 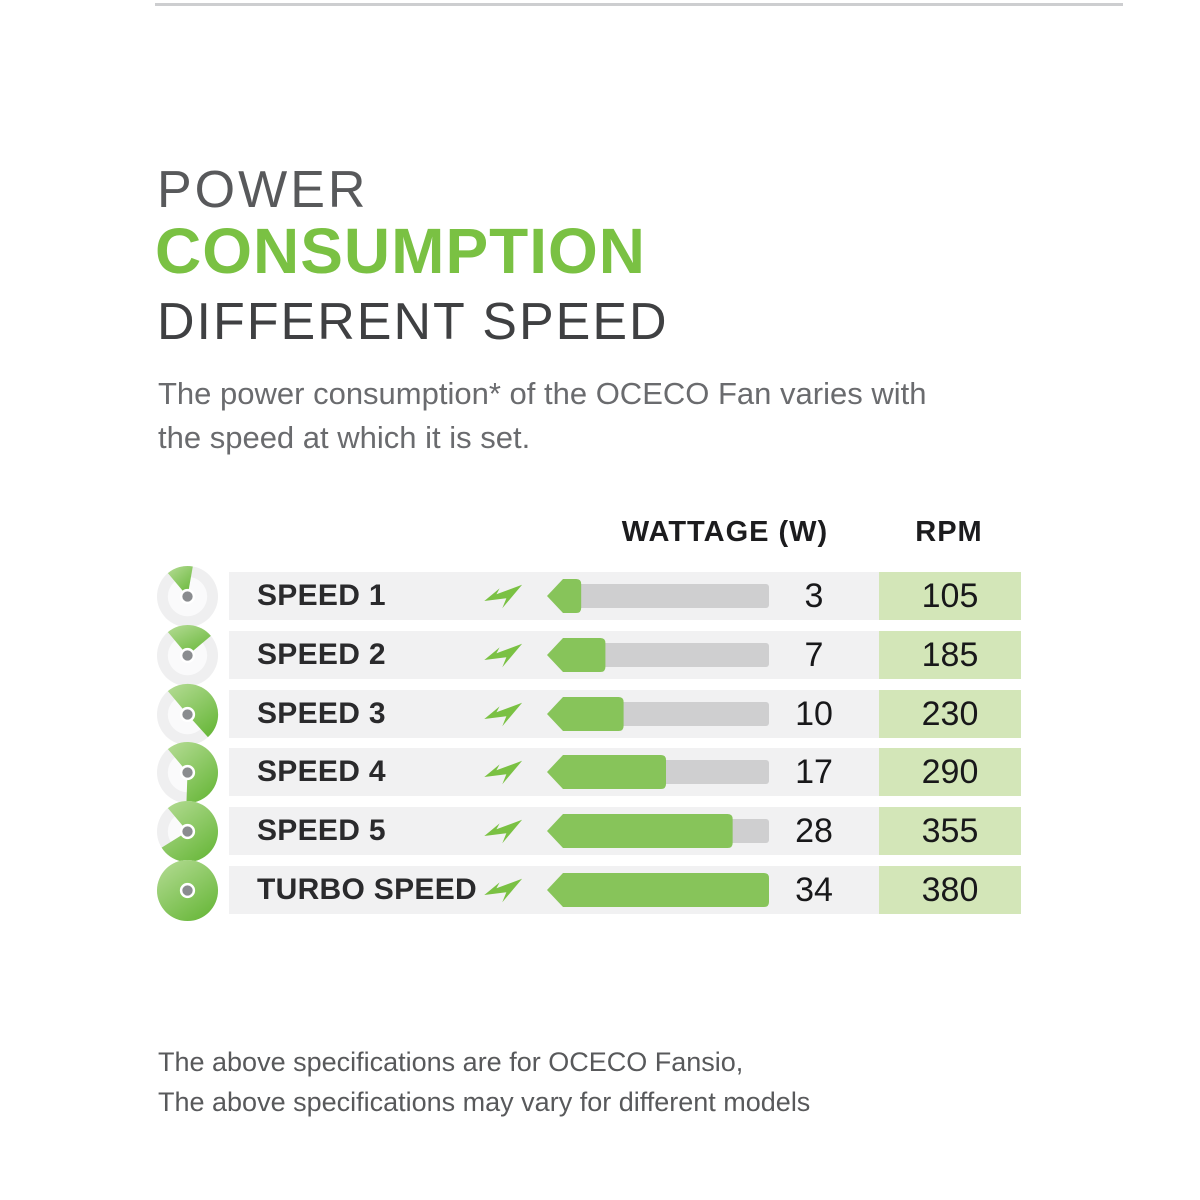 What do you see at coordinates (814, 772) in the screenshot?
I see `wattage-value: 17` at bounding box center [814, 772].